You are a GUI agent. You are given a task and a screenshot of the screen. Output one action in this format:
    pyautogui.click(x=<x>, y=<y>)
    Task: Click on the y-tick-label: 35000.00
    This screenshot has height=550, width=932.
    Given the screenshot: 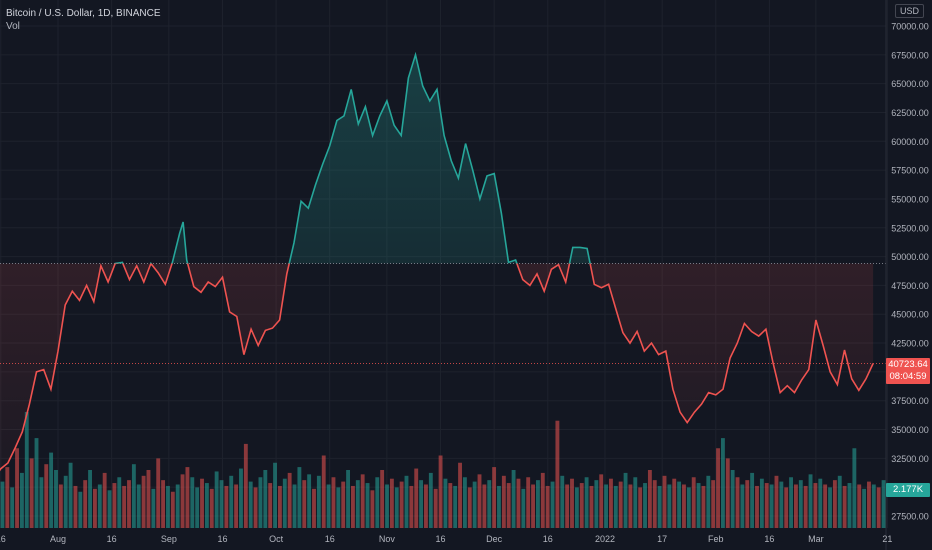 What is the action you would take?
    pyautogui.click(x=910, y=430)
    